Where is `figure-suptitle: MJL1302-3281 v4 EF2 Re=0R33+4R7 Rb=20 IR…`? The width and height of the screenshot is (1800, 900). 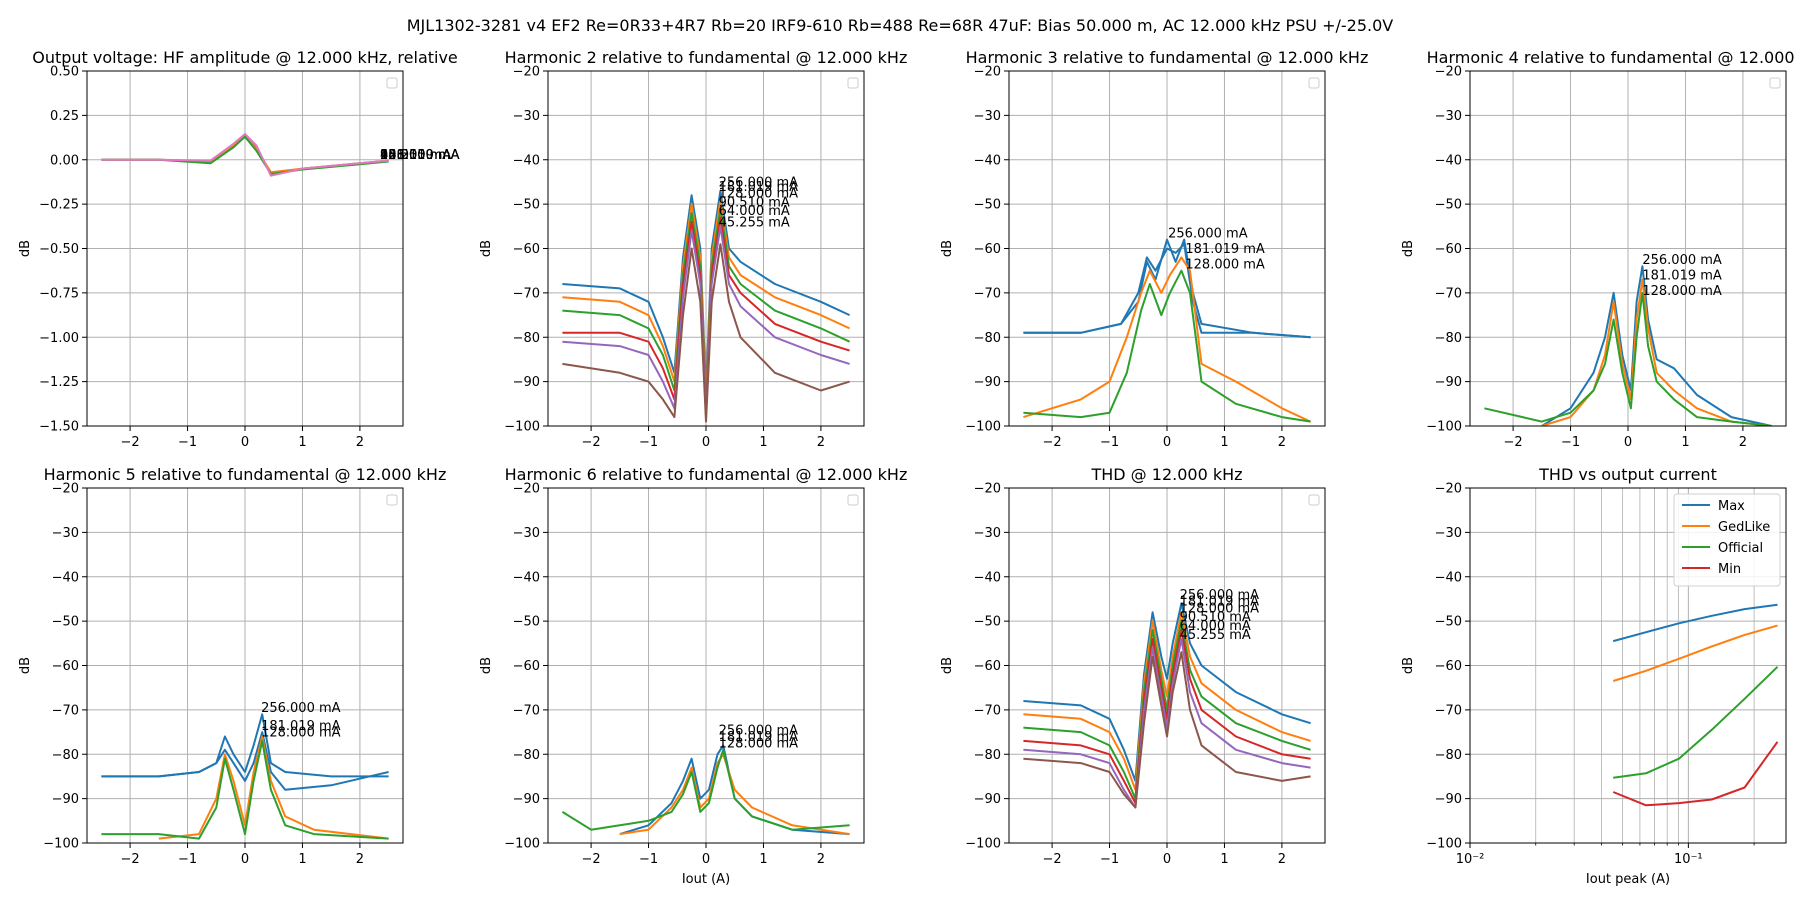 figure-suptitle: MJL1302-3281 v4 EF2 Re=0R33+4R7 Rb=20 IR… is located at coordinates (900, 25).